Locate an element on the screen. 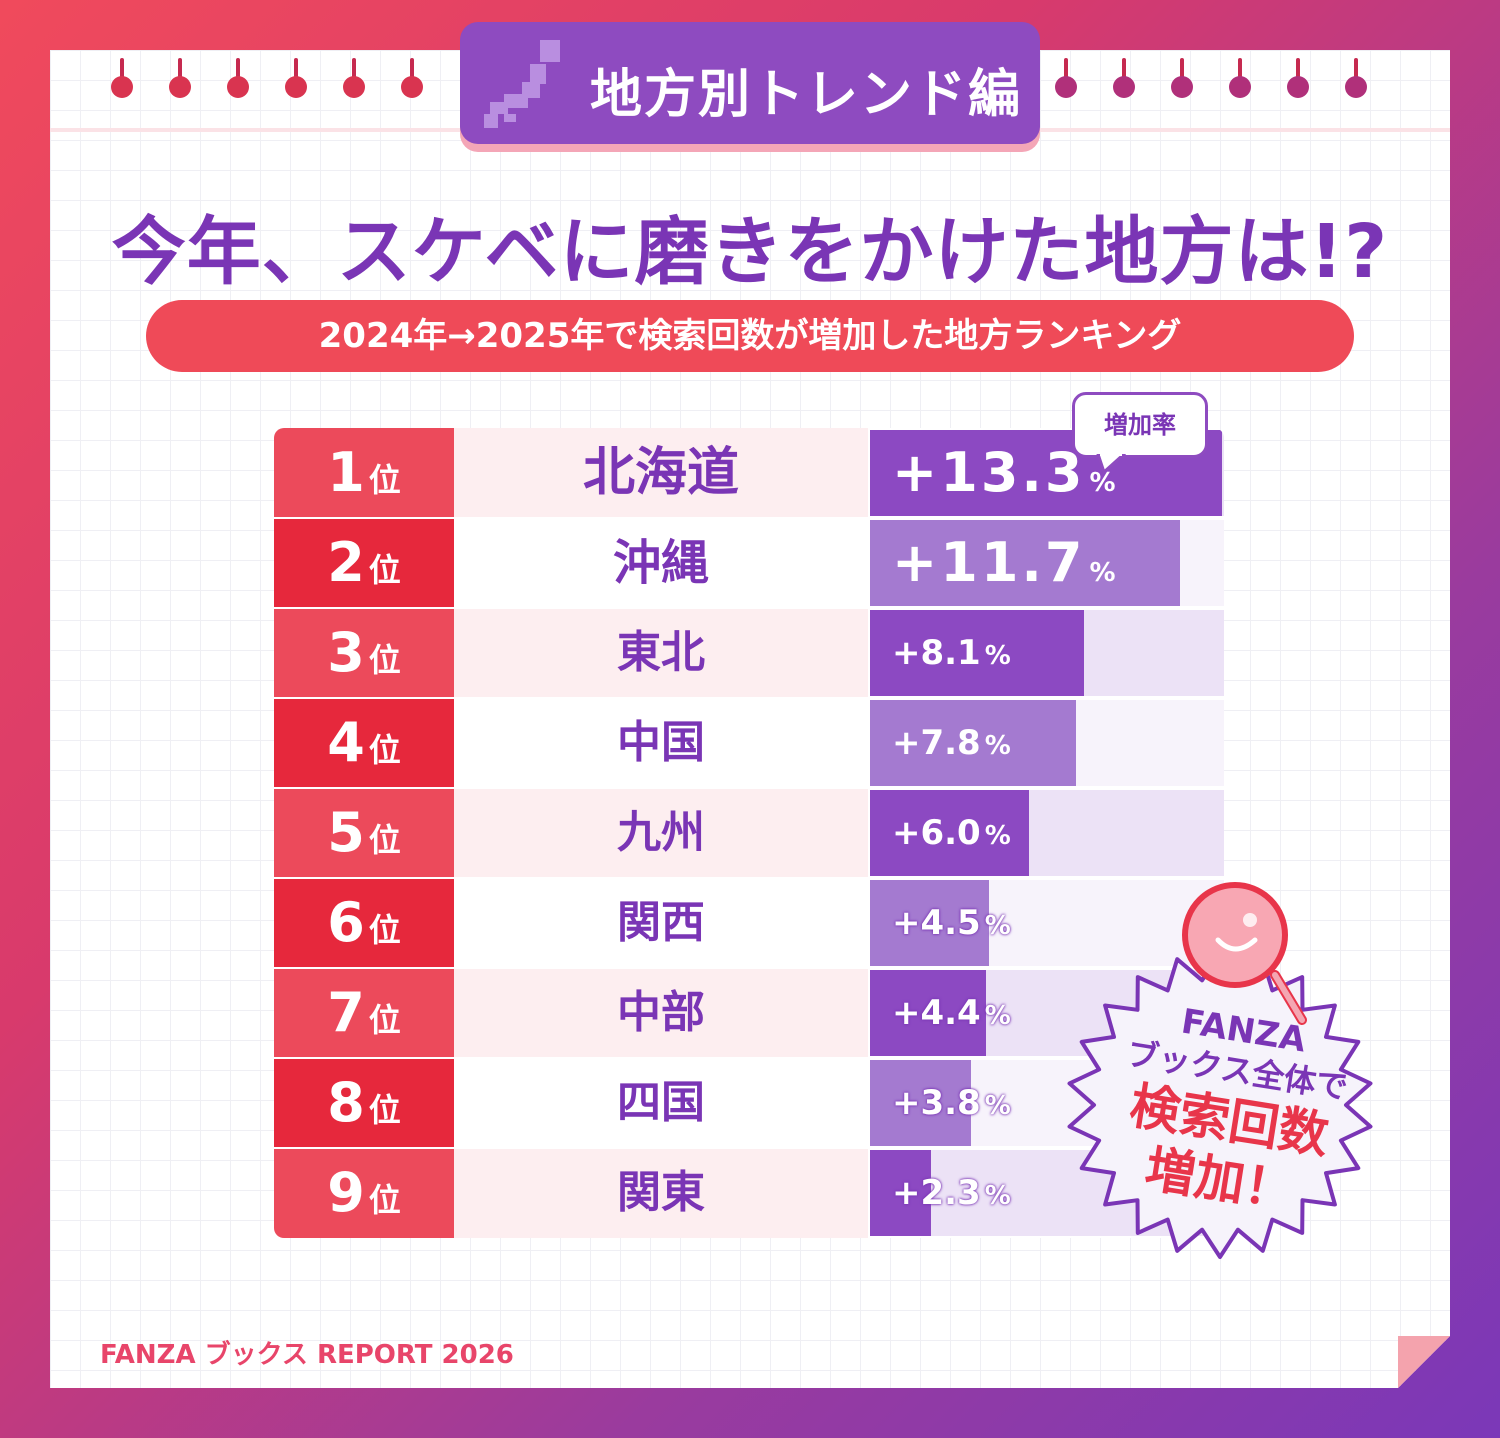 This screenshot has height=1438, width=1500. rank-number: 7 is located at coordinates (346, 1012).